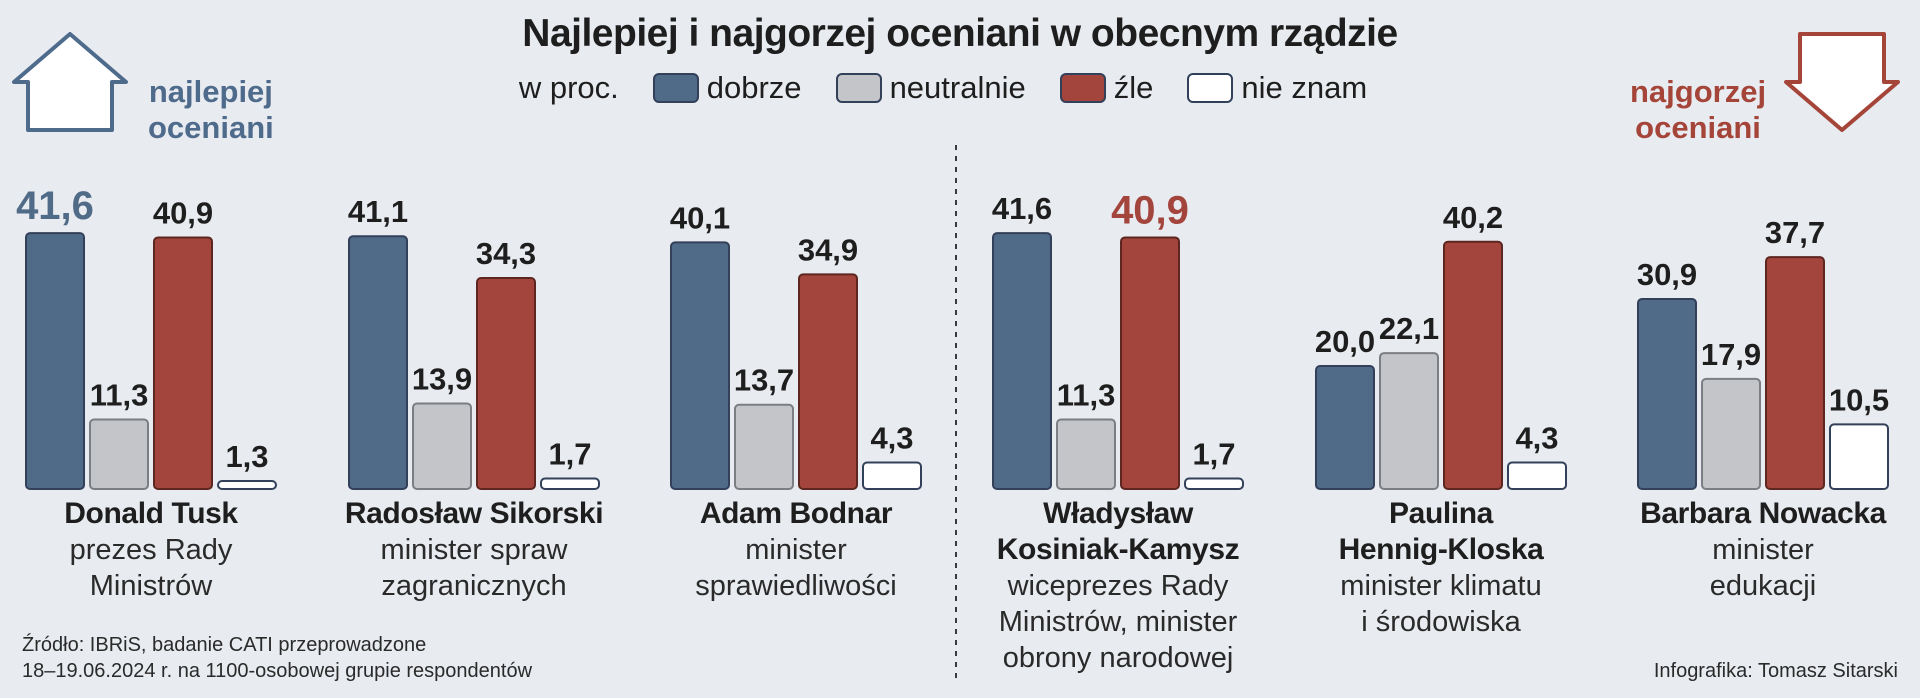 The height and width of the screenshot is (698, 1920). I want to click on best-rated-line1: najlepiej, so click(210, 91).